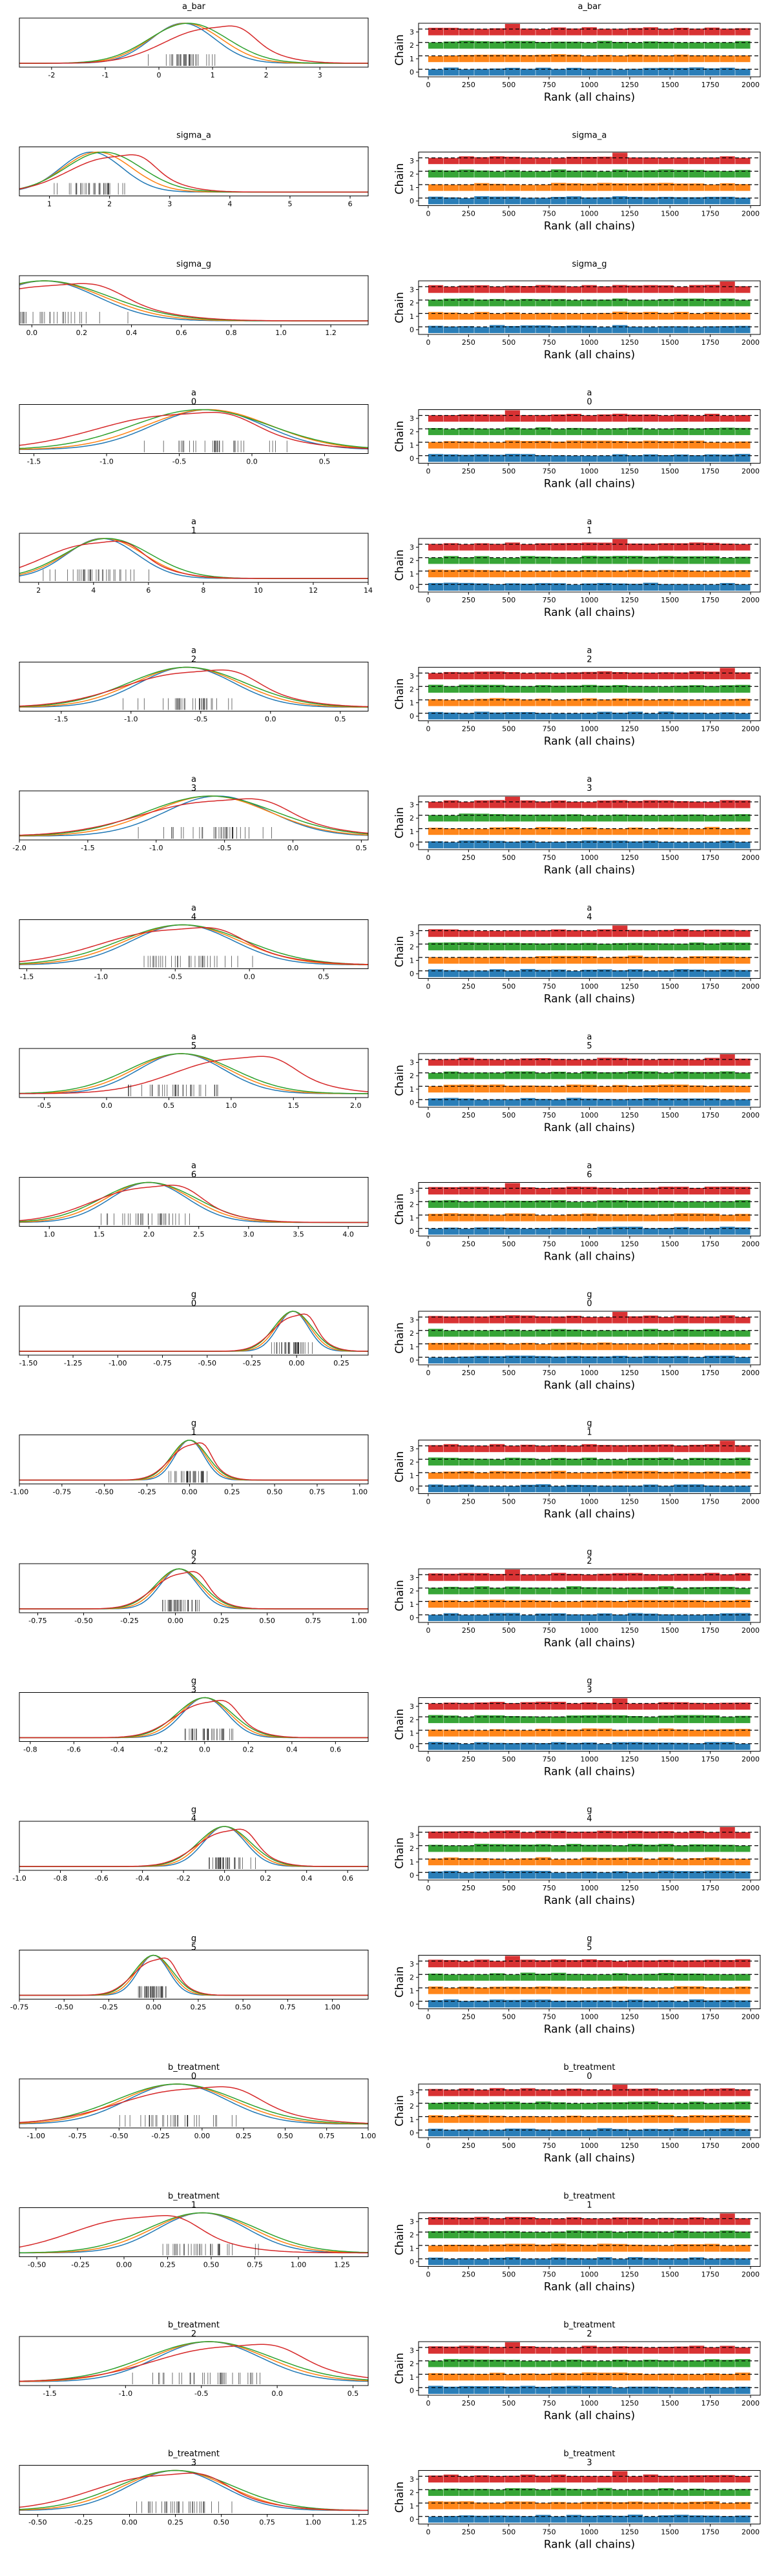 This screenshot has width=768, height=2576. I want to click on kde-x-tick-label: -0.50, so click(37, 2523).